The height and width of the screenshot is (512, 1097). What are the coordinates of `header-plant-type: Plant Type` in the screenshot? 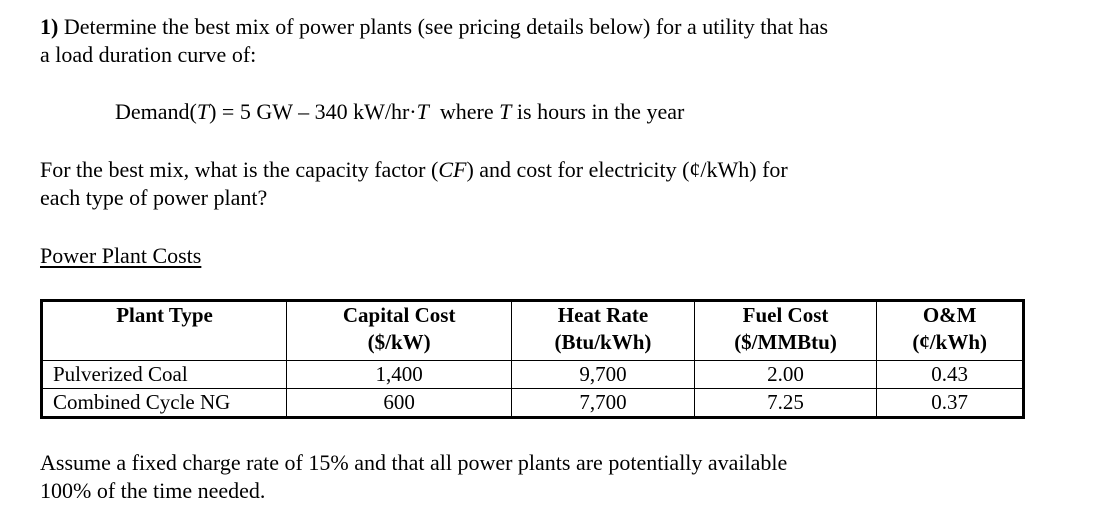 It's located at (163, 330).